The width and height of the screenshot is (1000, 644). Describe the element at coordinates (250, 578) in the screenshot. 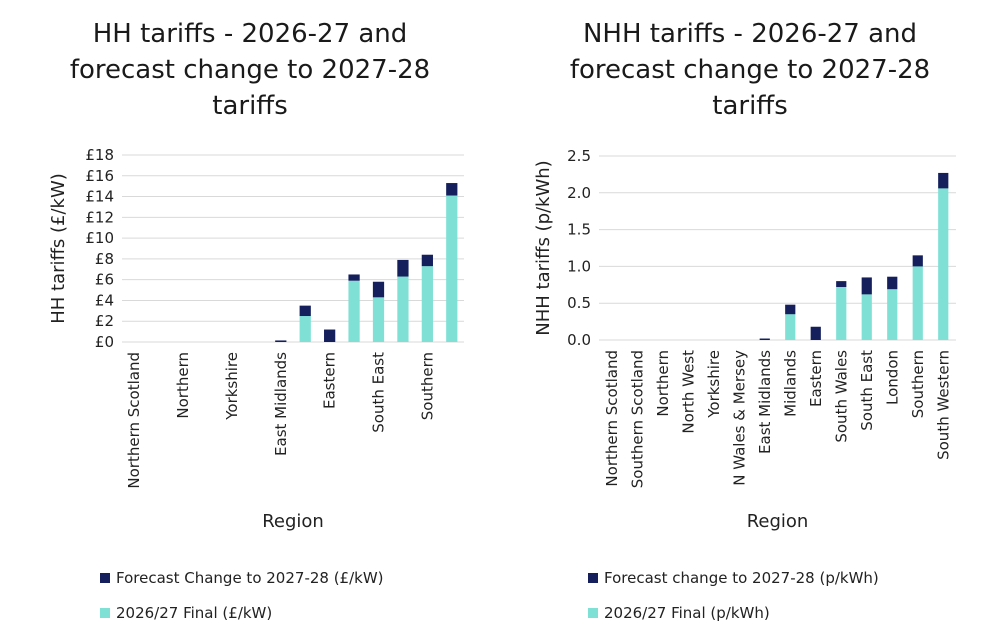

I see `hh-legend-change-label: Forecast Change to 2027-28 (£/kW)` at that location.